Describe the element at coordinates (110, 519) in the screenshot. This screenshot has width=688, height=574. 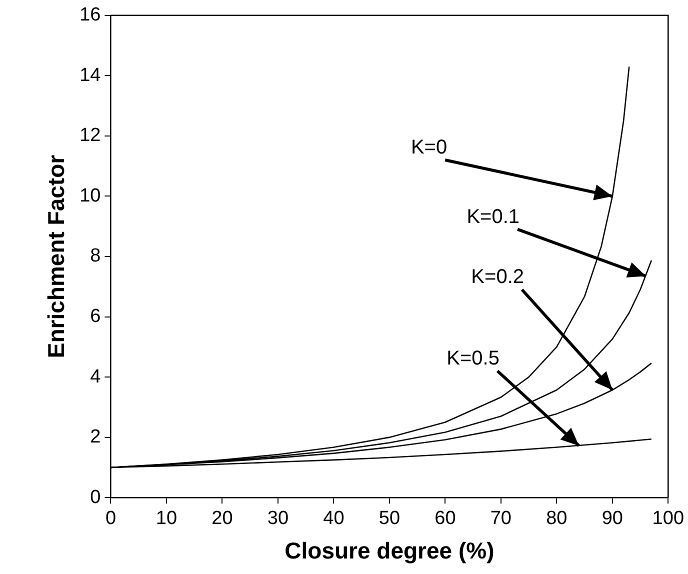
I see `x-tick-label: 0` at that location.